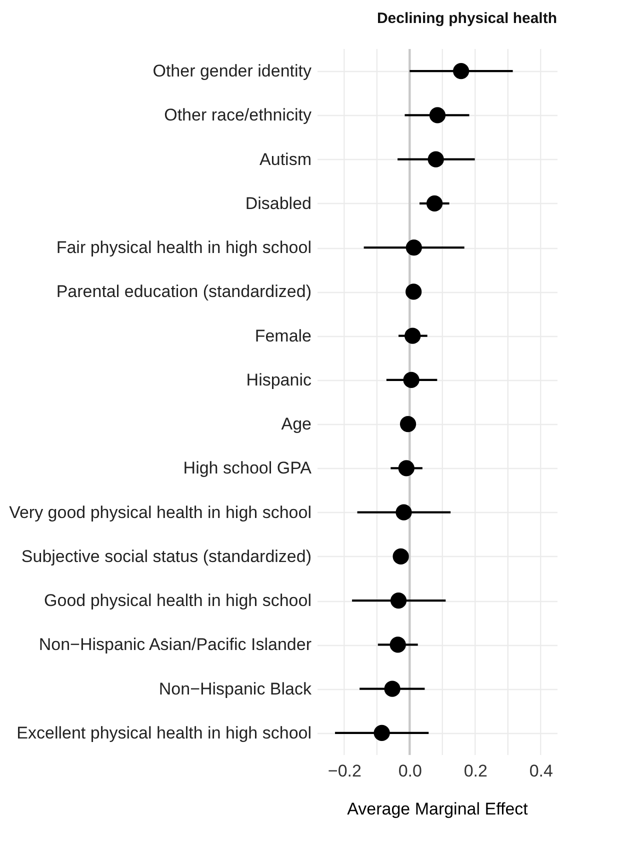  I want to click on y-tick-label: Very good physical health in high school, so click(160, 512).